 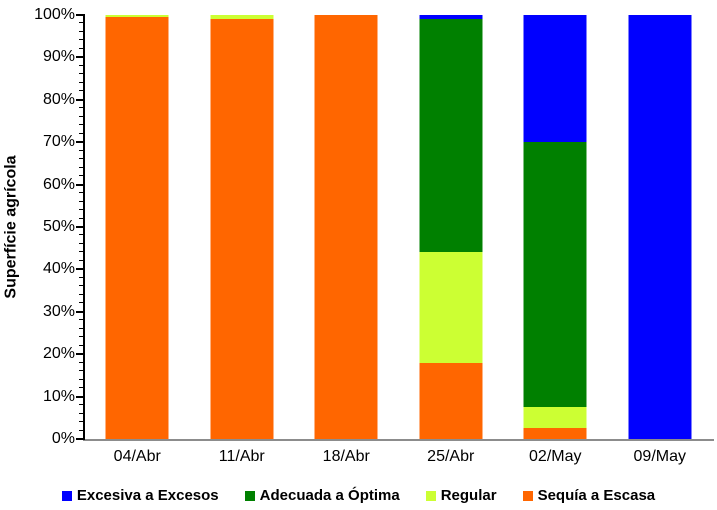 What do you see at coordinates (137, 456) in the screenshot?
I see `x-tick-label: 04/Abr` at bounding box center [137, 456].